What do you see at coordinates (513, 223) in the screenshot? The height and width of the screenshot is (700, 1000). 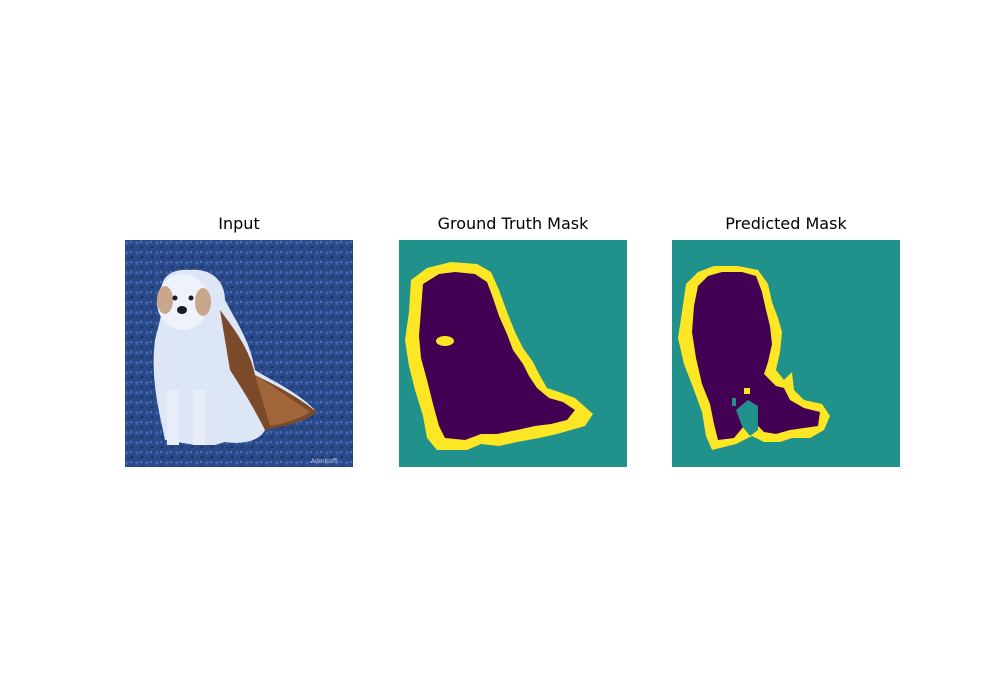 I see `panel-title-ground-truth: Ground Truth Mask` at bounding box center [513, 223].